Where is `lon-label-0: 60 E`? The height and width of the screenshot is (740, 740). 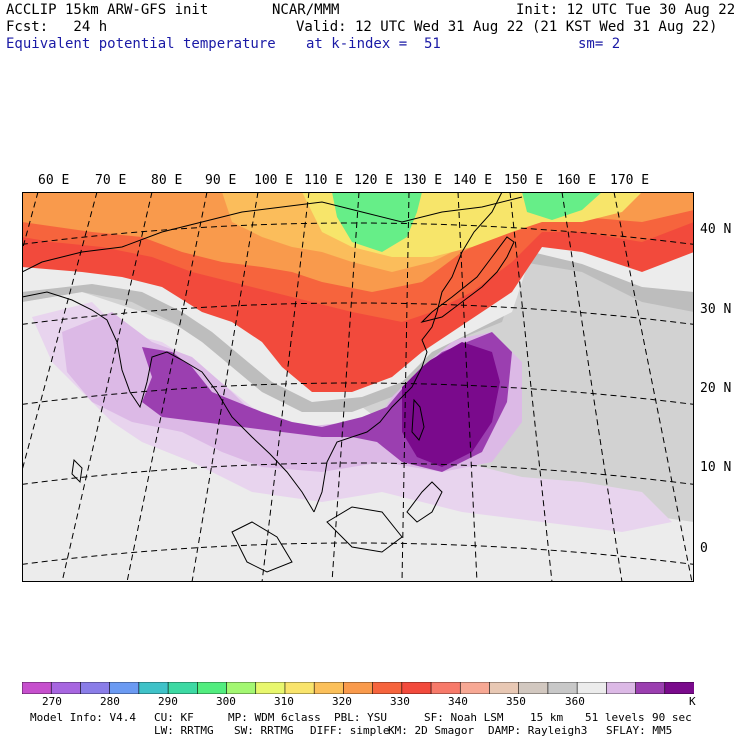
lon-label-0: 60 E is located at coordinates (54, 180).